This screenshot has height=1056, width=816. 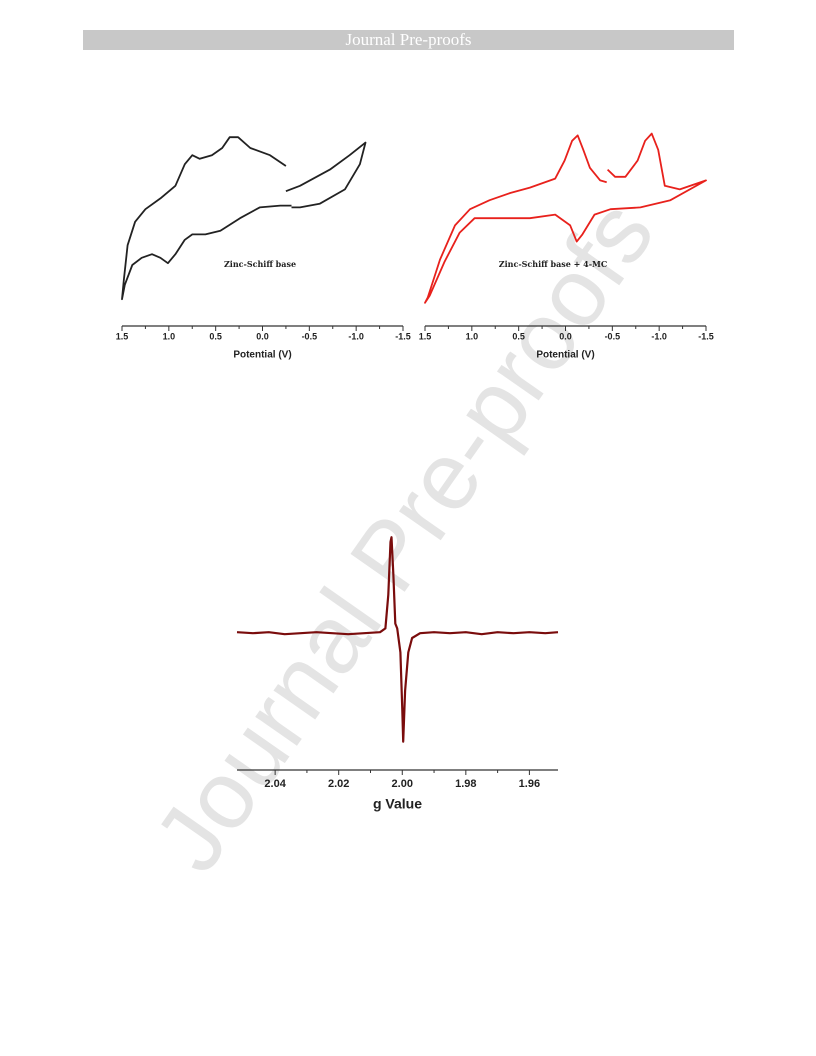 I want to click on x-tick-label: 1.98, so click(x=465, y=784).